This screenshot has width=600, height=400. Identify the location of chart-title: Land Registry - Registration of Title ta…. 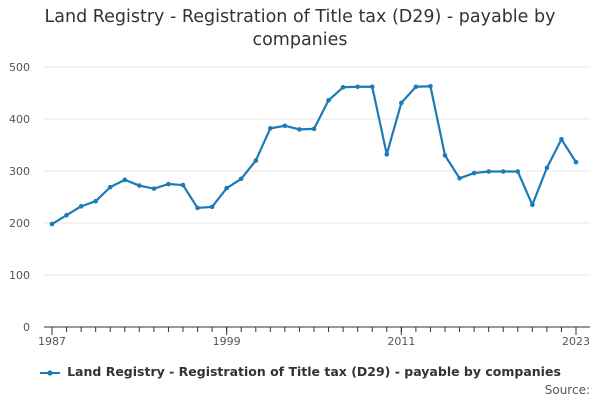
(300, 28).